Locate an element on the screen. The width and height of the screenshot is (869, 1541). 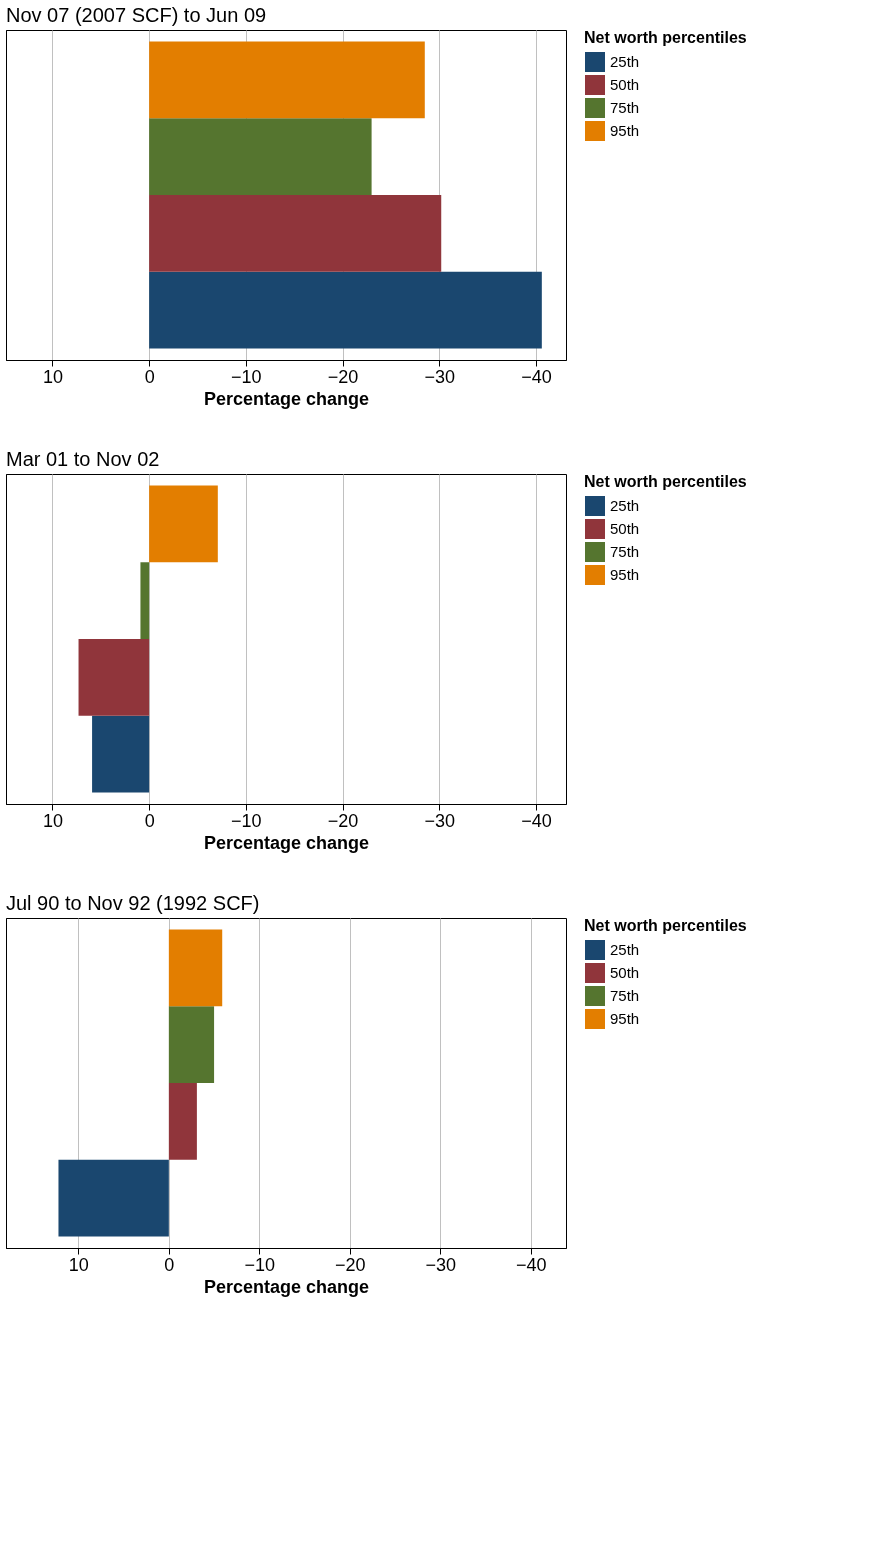
chart-title: Mar 01 to Nov 02 is located at coordinates (83, 459).